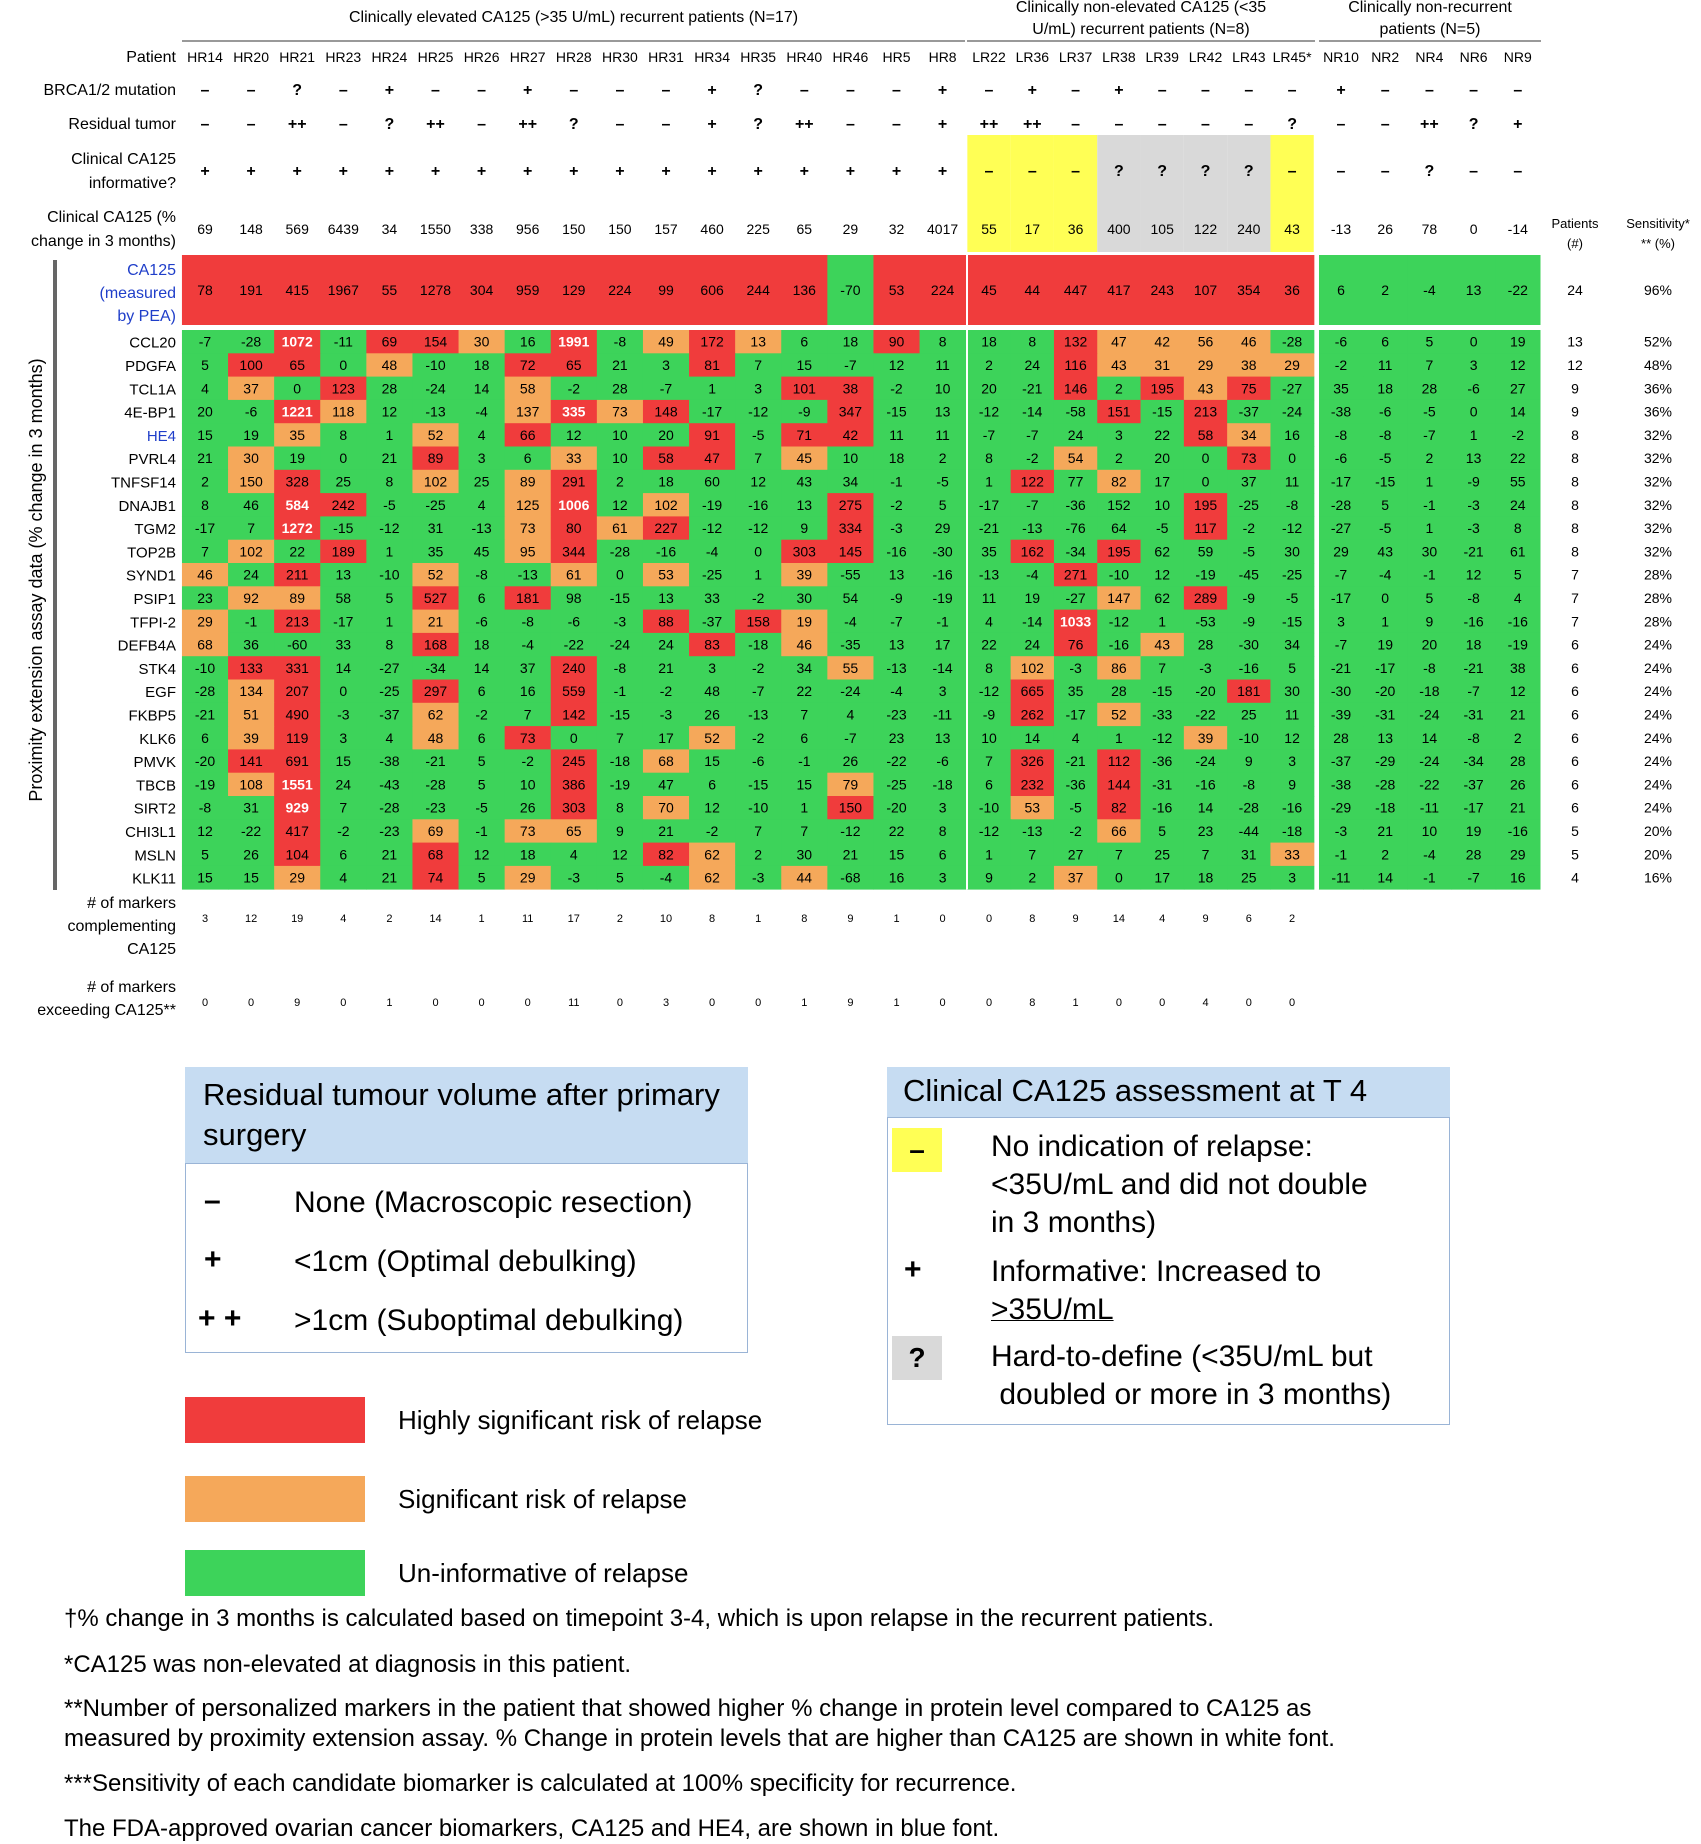  Describe the element at coordinates (1075, 124) in the screenshot. I see `clinical-cell-1-19: –` at that location.